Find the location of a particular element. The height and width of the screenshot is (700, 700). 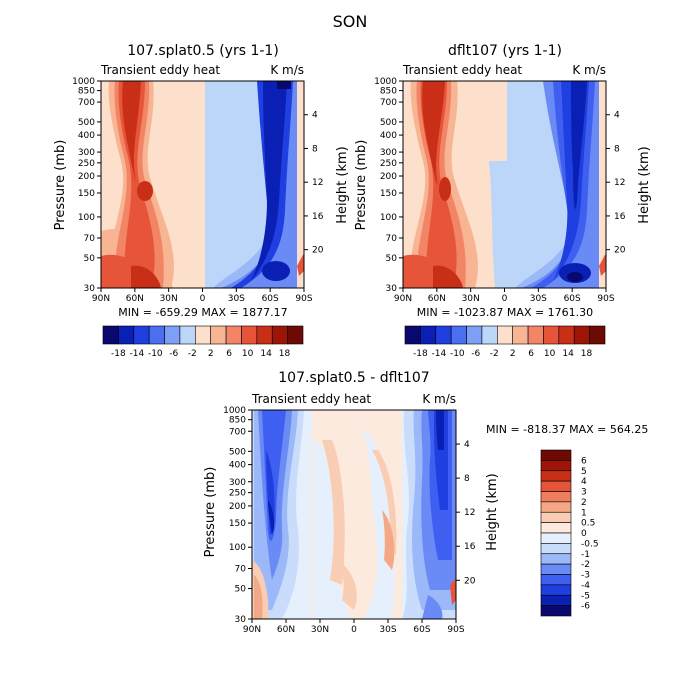

panel-2-colorbar: -18 -14 -10 -6 -2 2 6 10 14 18 is located at coordinates (505, 342).